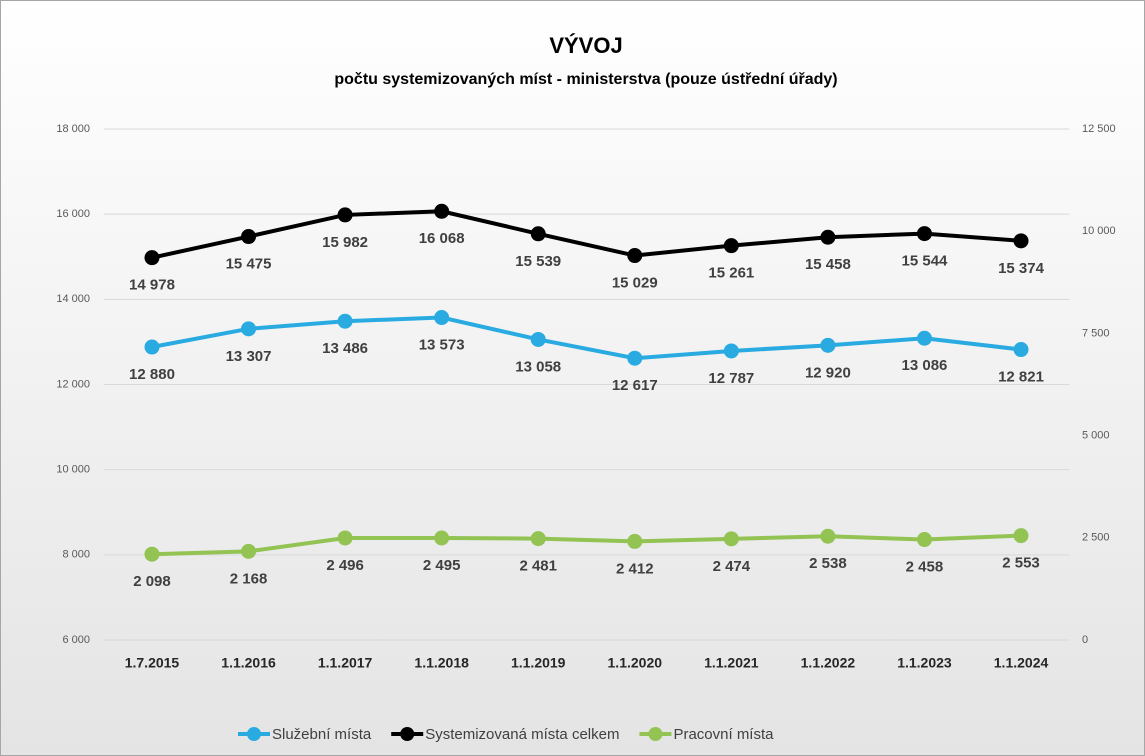 The image size is (1145, 756). I want to click on data-label: 2 553, so click(1021, 563).